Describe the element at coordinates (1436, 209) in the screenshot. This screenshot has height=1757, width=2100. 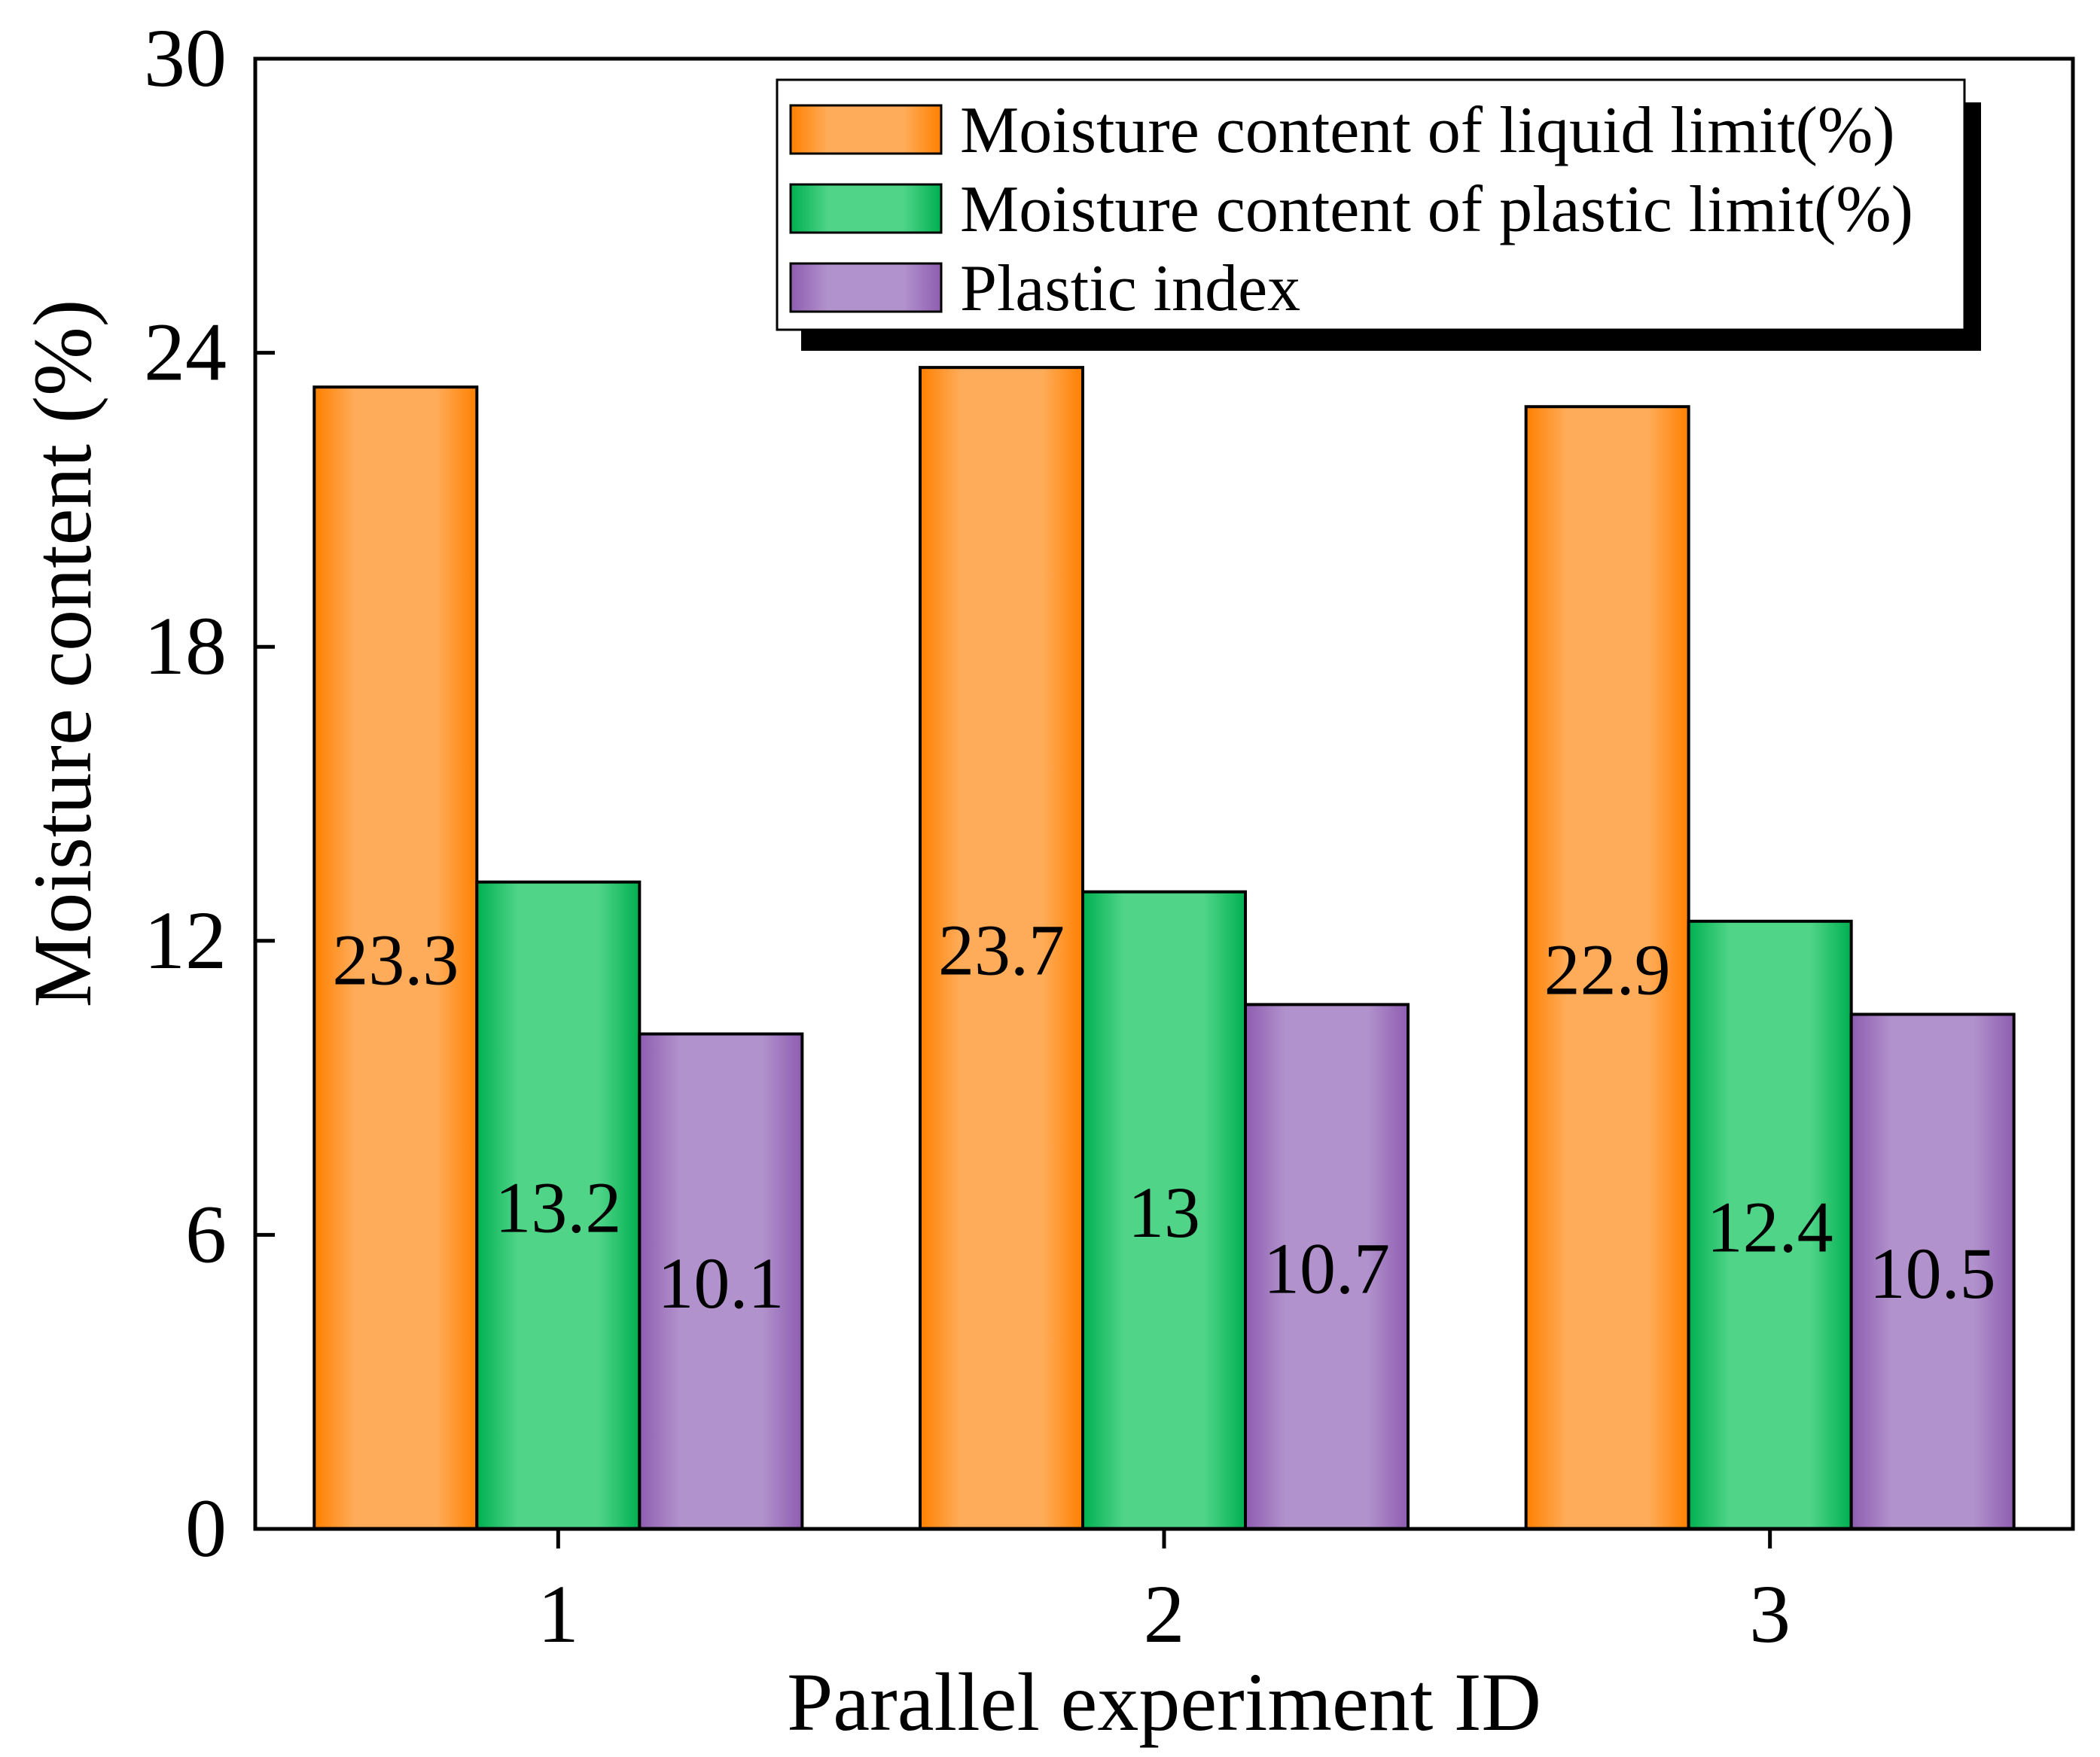
I see `legend-label: Moisture content of plastic limit(%)` at that location.